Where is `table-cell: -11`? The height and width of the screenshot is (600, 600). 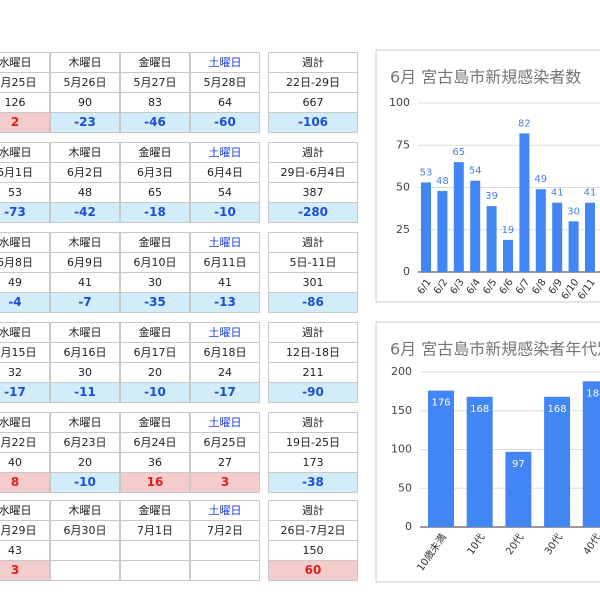
table-cell: -11 is located at coordinates (85, 392).